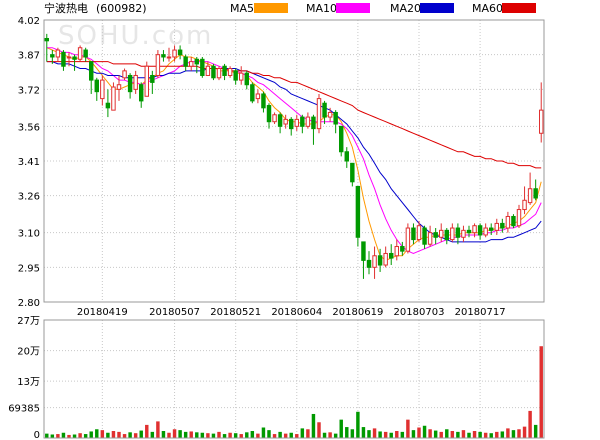  What do you see at coordinates (29, 197) in the screenshot?
I see `price-tick-label: 3.26` at bounding box center [29, 197].